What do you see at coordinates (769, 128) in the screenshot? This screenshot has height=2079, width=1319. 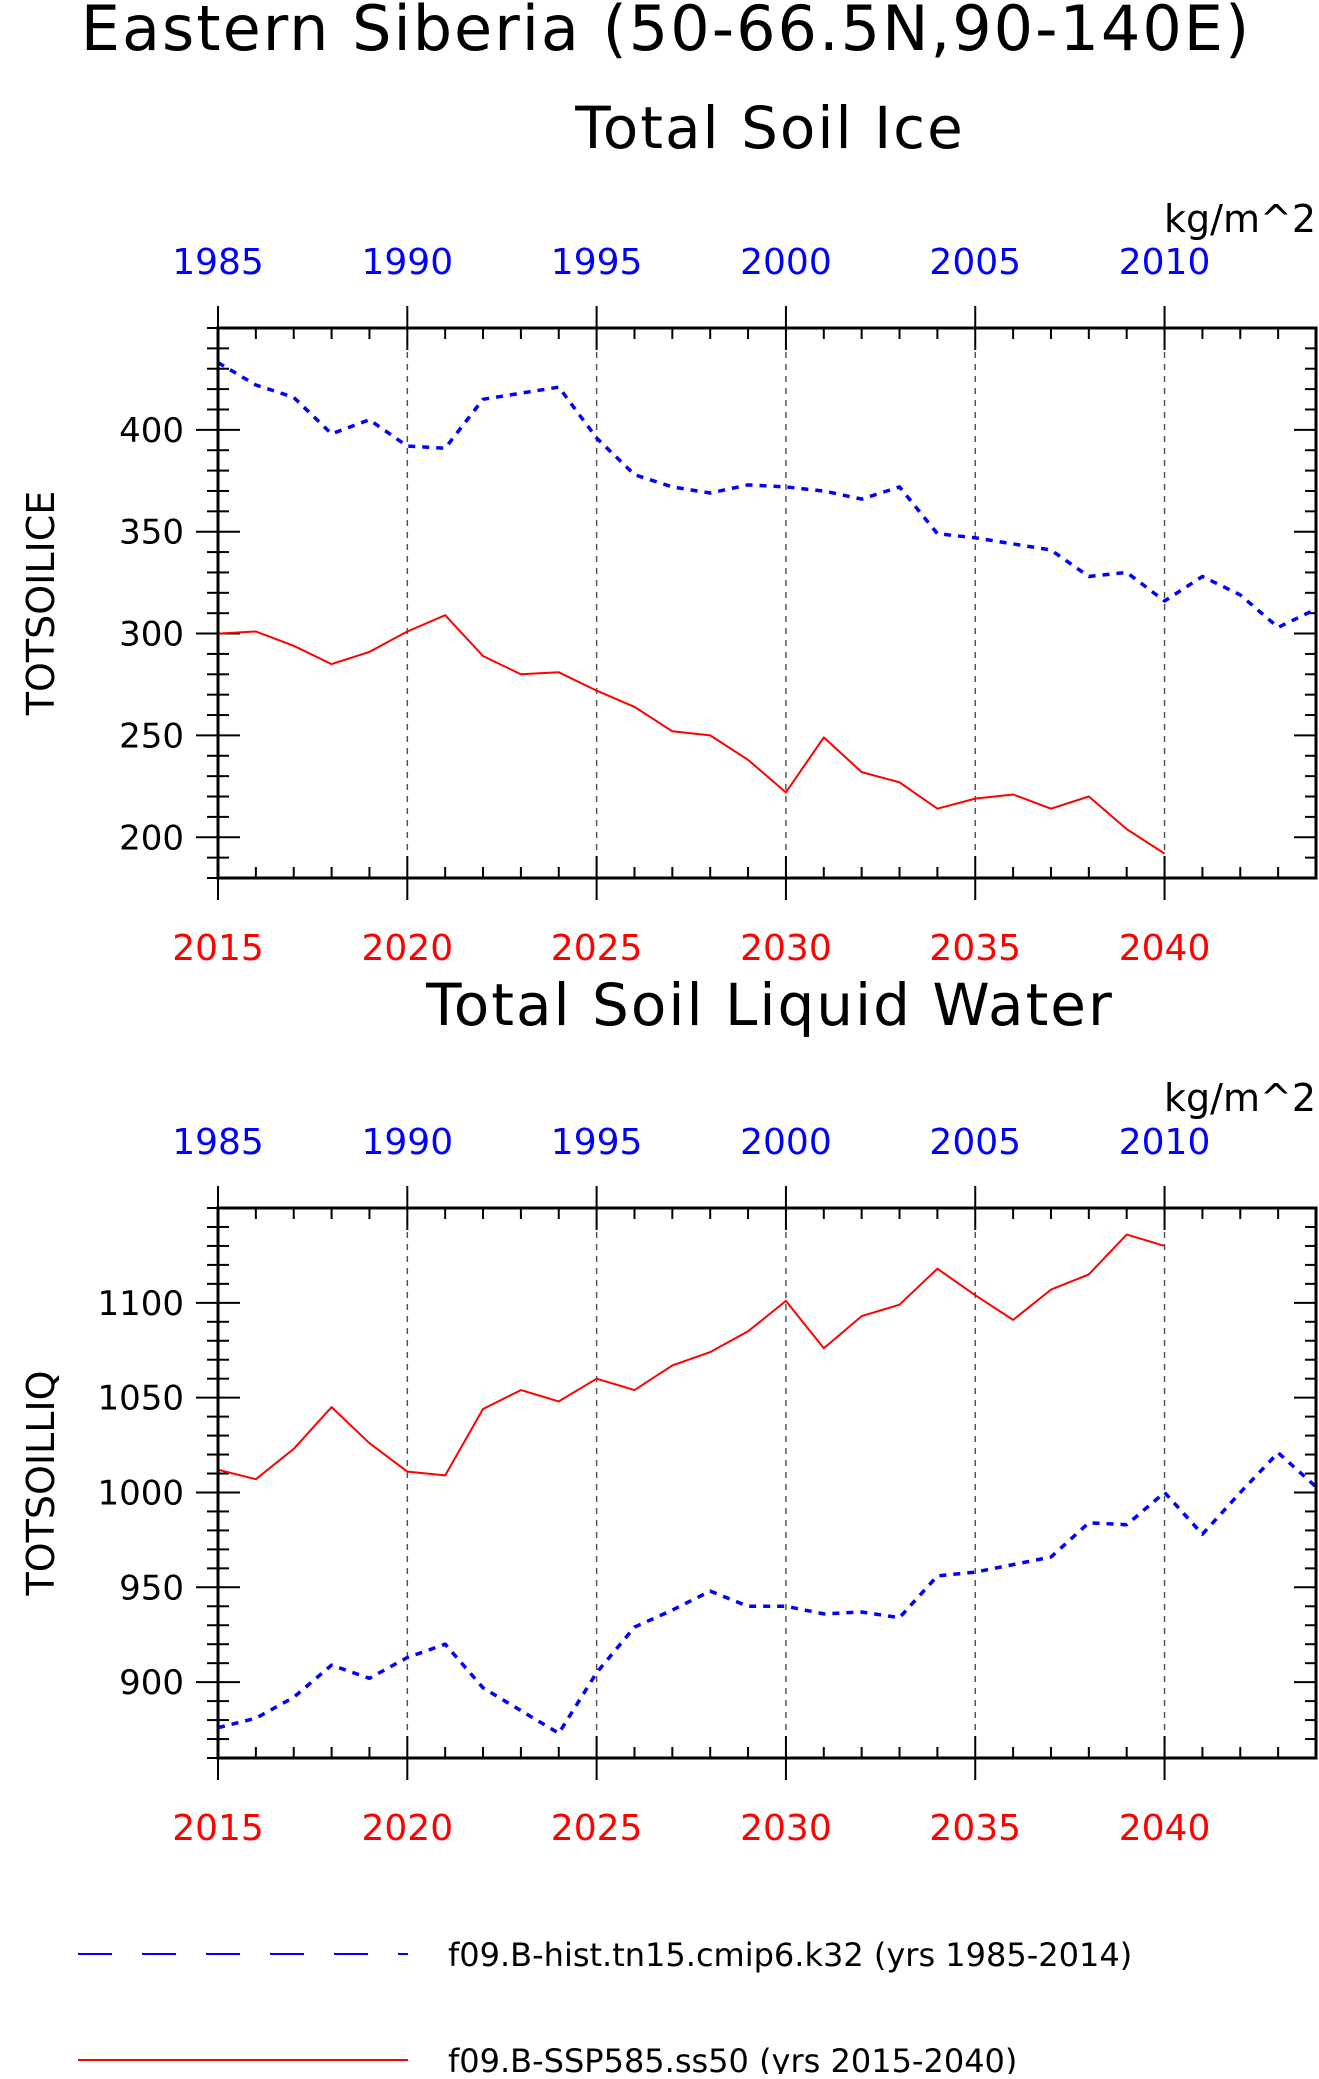 I see `panel-title: Total Soil Ice` at bounding box center [769, 128].